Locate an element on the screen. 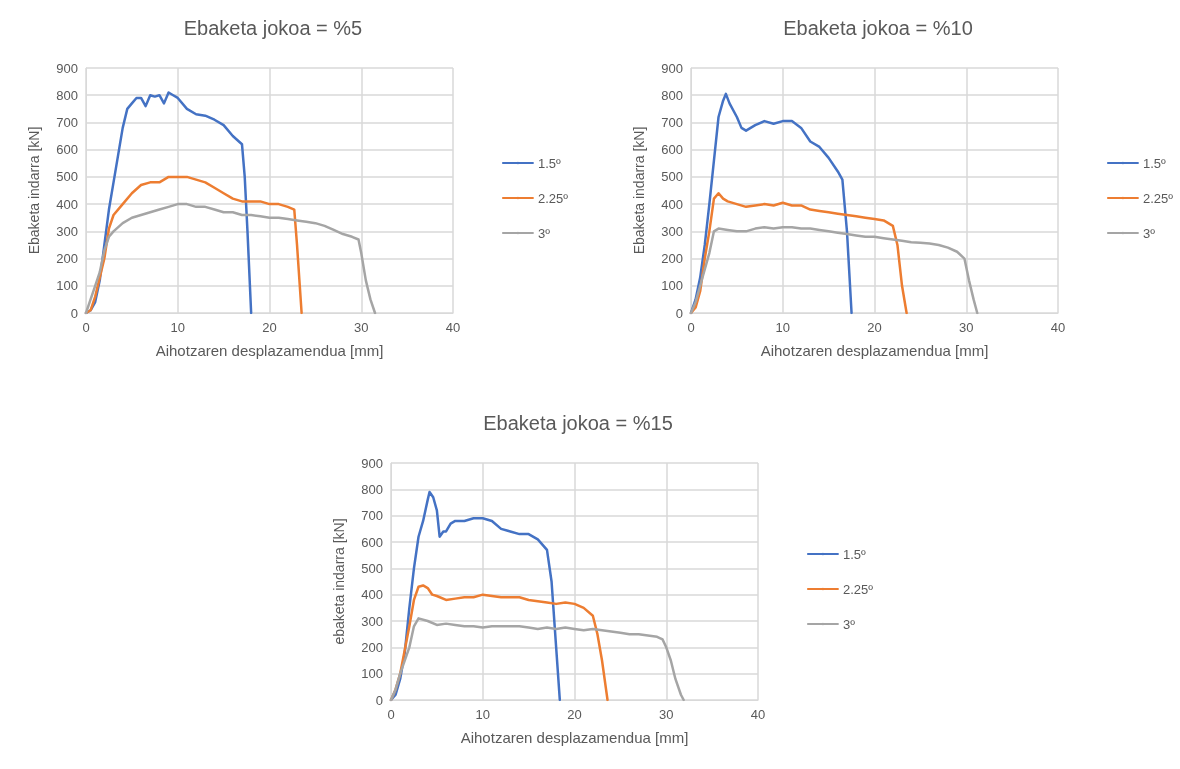 The image size is (1180, 769). chart-title: Ebaketa jokoa = %10 is located at coordinates (878, 28).